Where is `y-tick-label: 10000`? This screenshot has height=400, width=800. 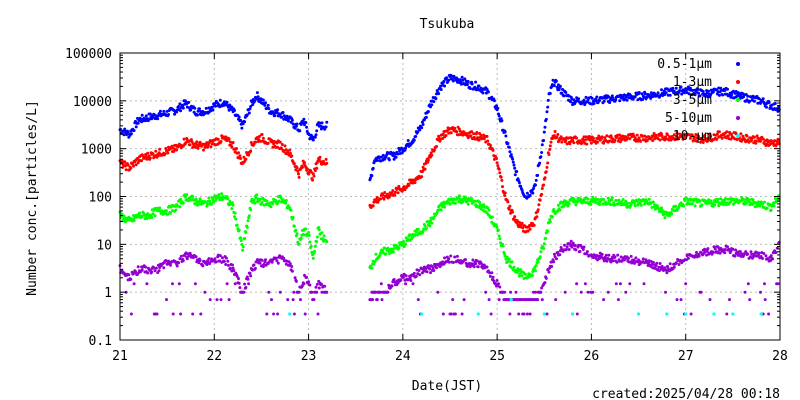 y-tick-label: 10000 is located at coordinates (92, 102).